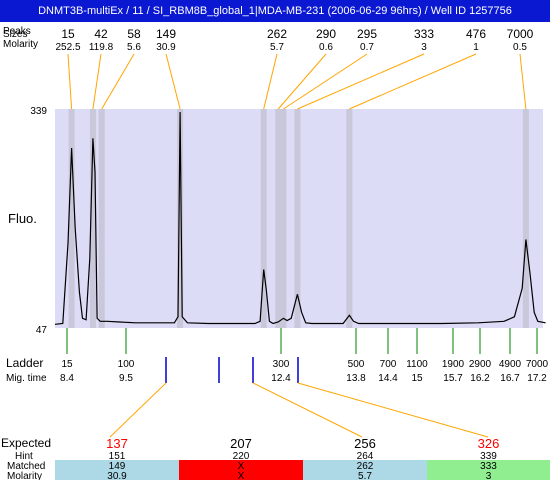 The image size is (550, 480). Describe the element at coordinates (117, 475) in the screenshot. I see `molarity-value: 30.9` at that location.